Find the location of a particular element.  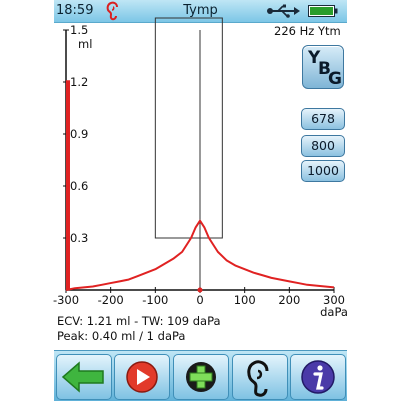

status-bar: 18:59 Tymp is located at coordinates (200, 11).